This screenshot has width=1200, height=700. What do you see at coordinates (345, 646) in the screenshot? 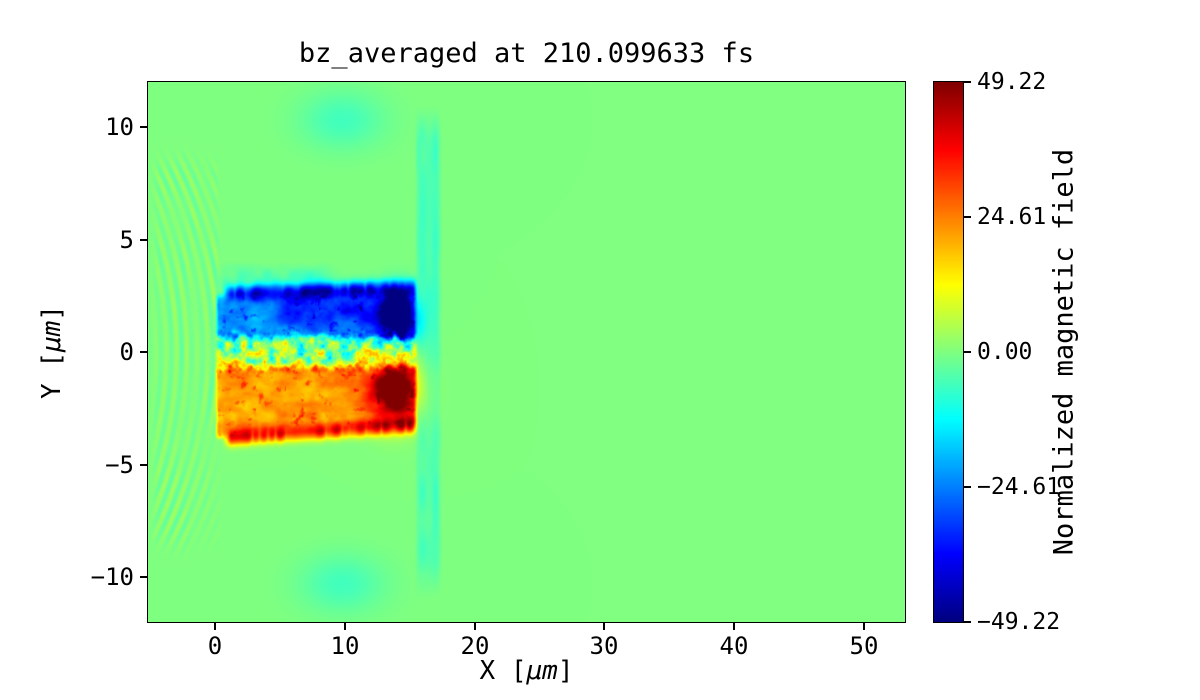
I see `x-tick-label: 10` at bounding box center [345, 646].